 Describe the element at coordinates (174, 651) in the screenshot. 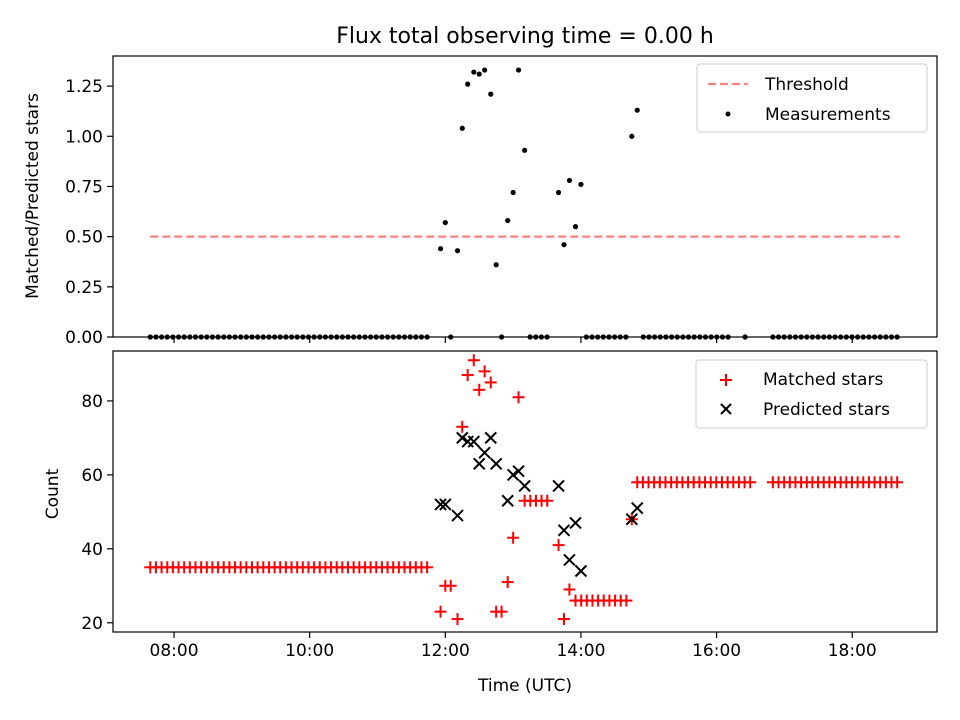

I see `bottom-x-tick-label: 08:00` at that location.